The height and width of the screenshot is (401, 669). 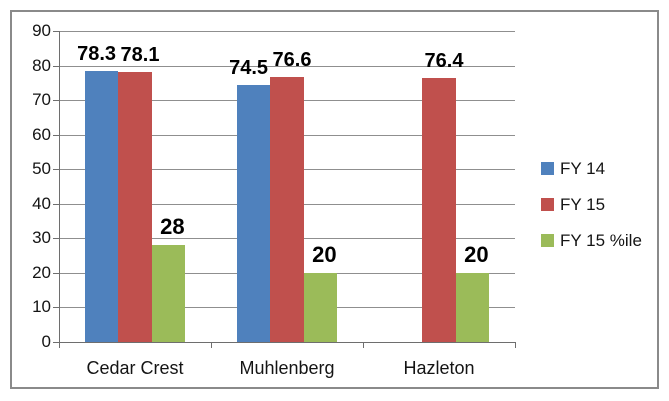 I want to click on bar-label: 28, so click(x=172, y=227).